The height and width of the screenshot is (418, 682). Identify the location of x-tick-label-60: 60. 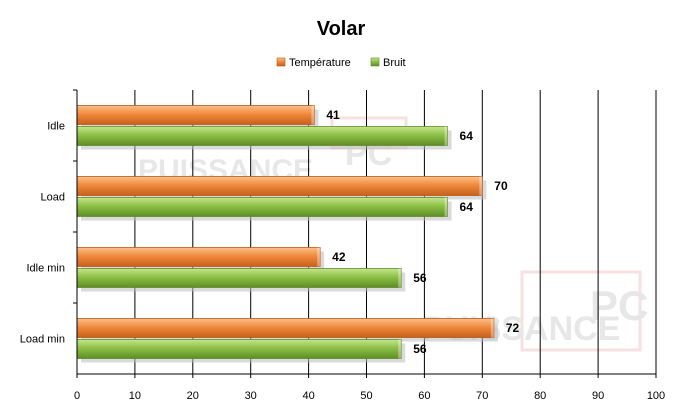
(424, 396).